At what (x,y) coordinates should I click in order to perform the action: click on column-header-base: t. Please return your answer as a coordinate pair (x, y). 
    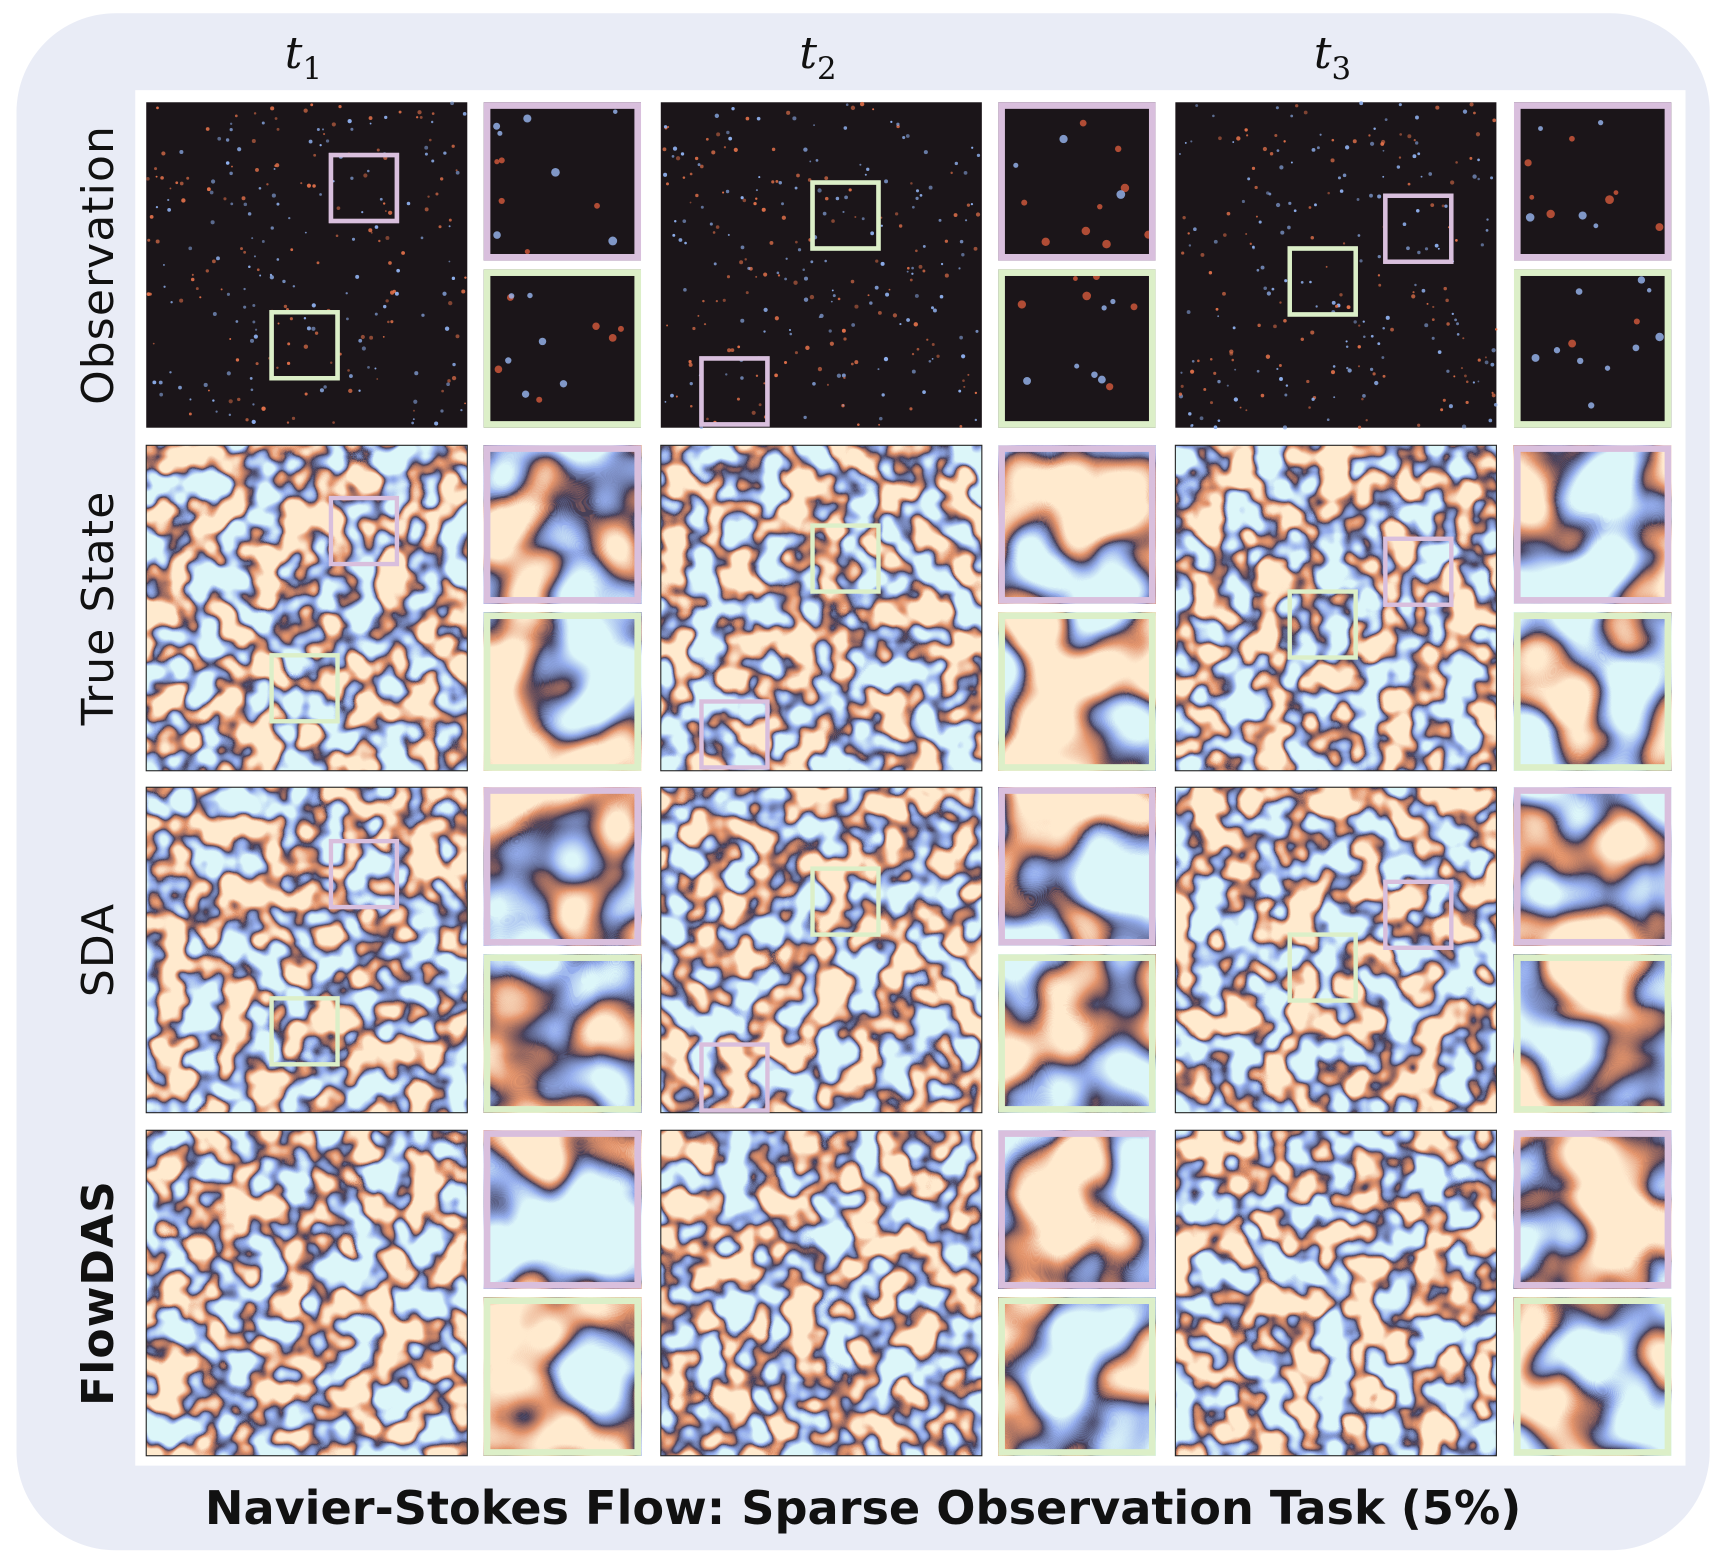
    Looking at the image, I should click on (294, 53).